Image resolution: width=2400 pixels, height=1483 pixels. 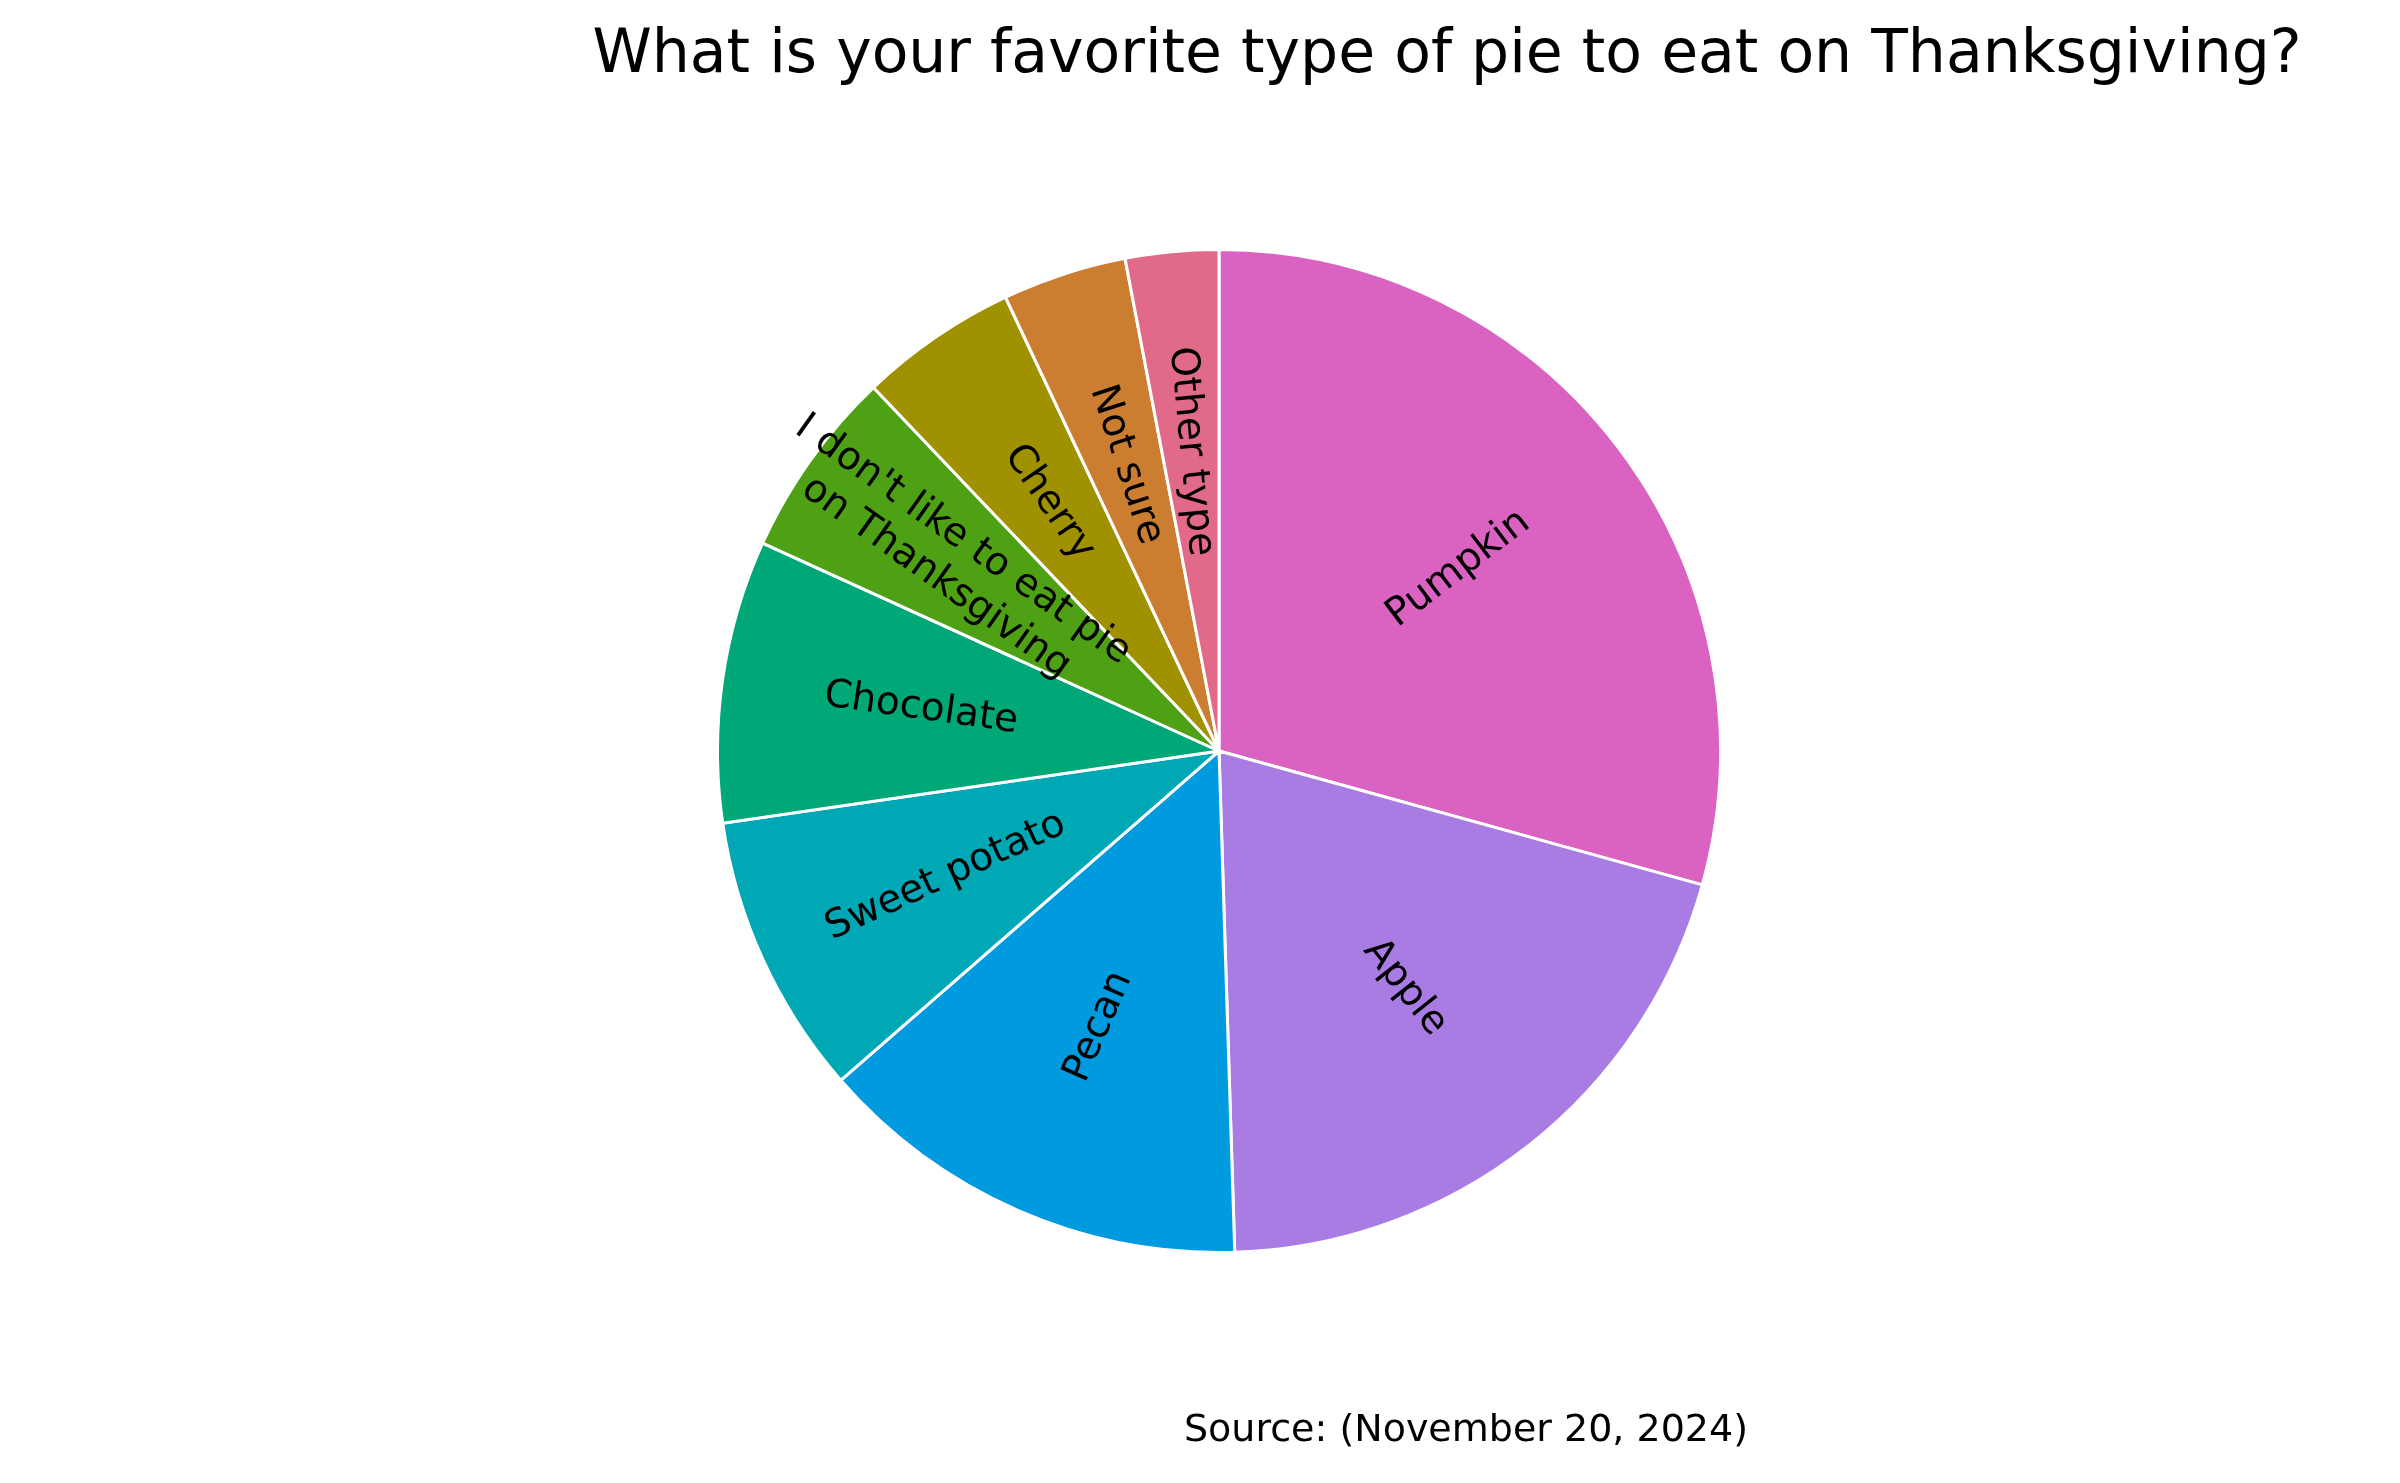 What do you see at coordinates (1466, 1427) in the screenshot?
I see `source-note: Source: (November 20, 2024)` at bounding box center [1466, 1427].